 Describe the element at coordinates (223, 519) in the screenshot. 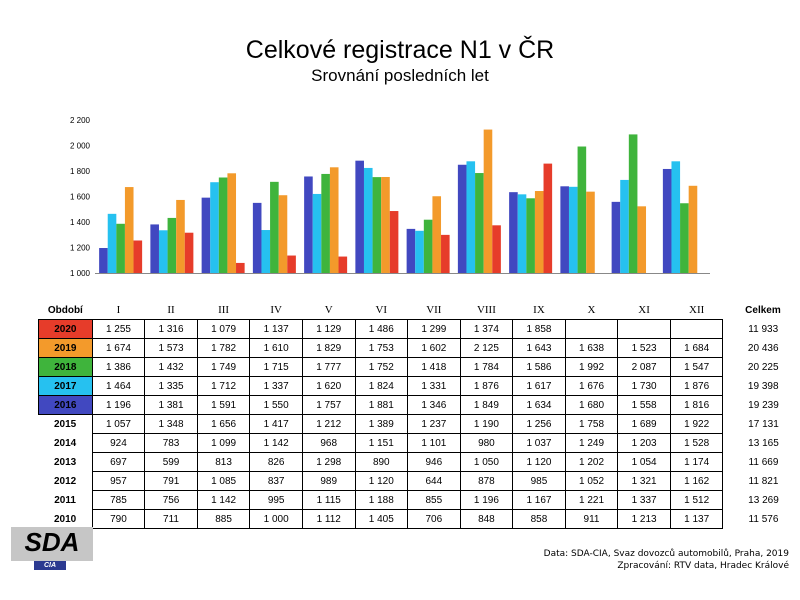

I see `table-cell: 885` at that location.